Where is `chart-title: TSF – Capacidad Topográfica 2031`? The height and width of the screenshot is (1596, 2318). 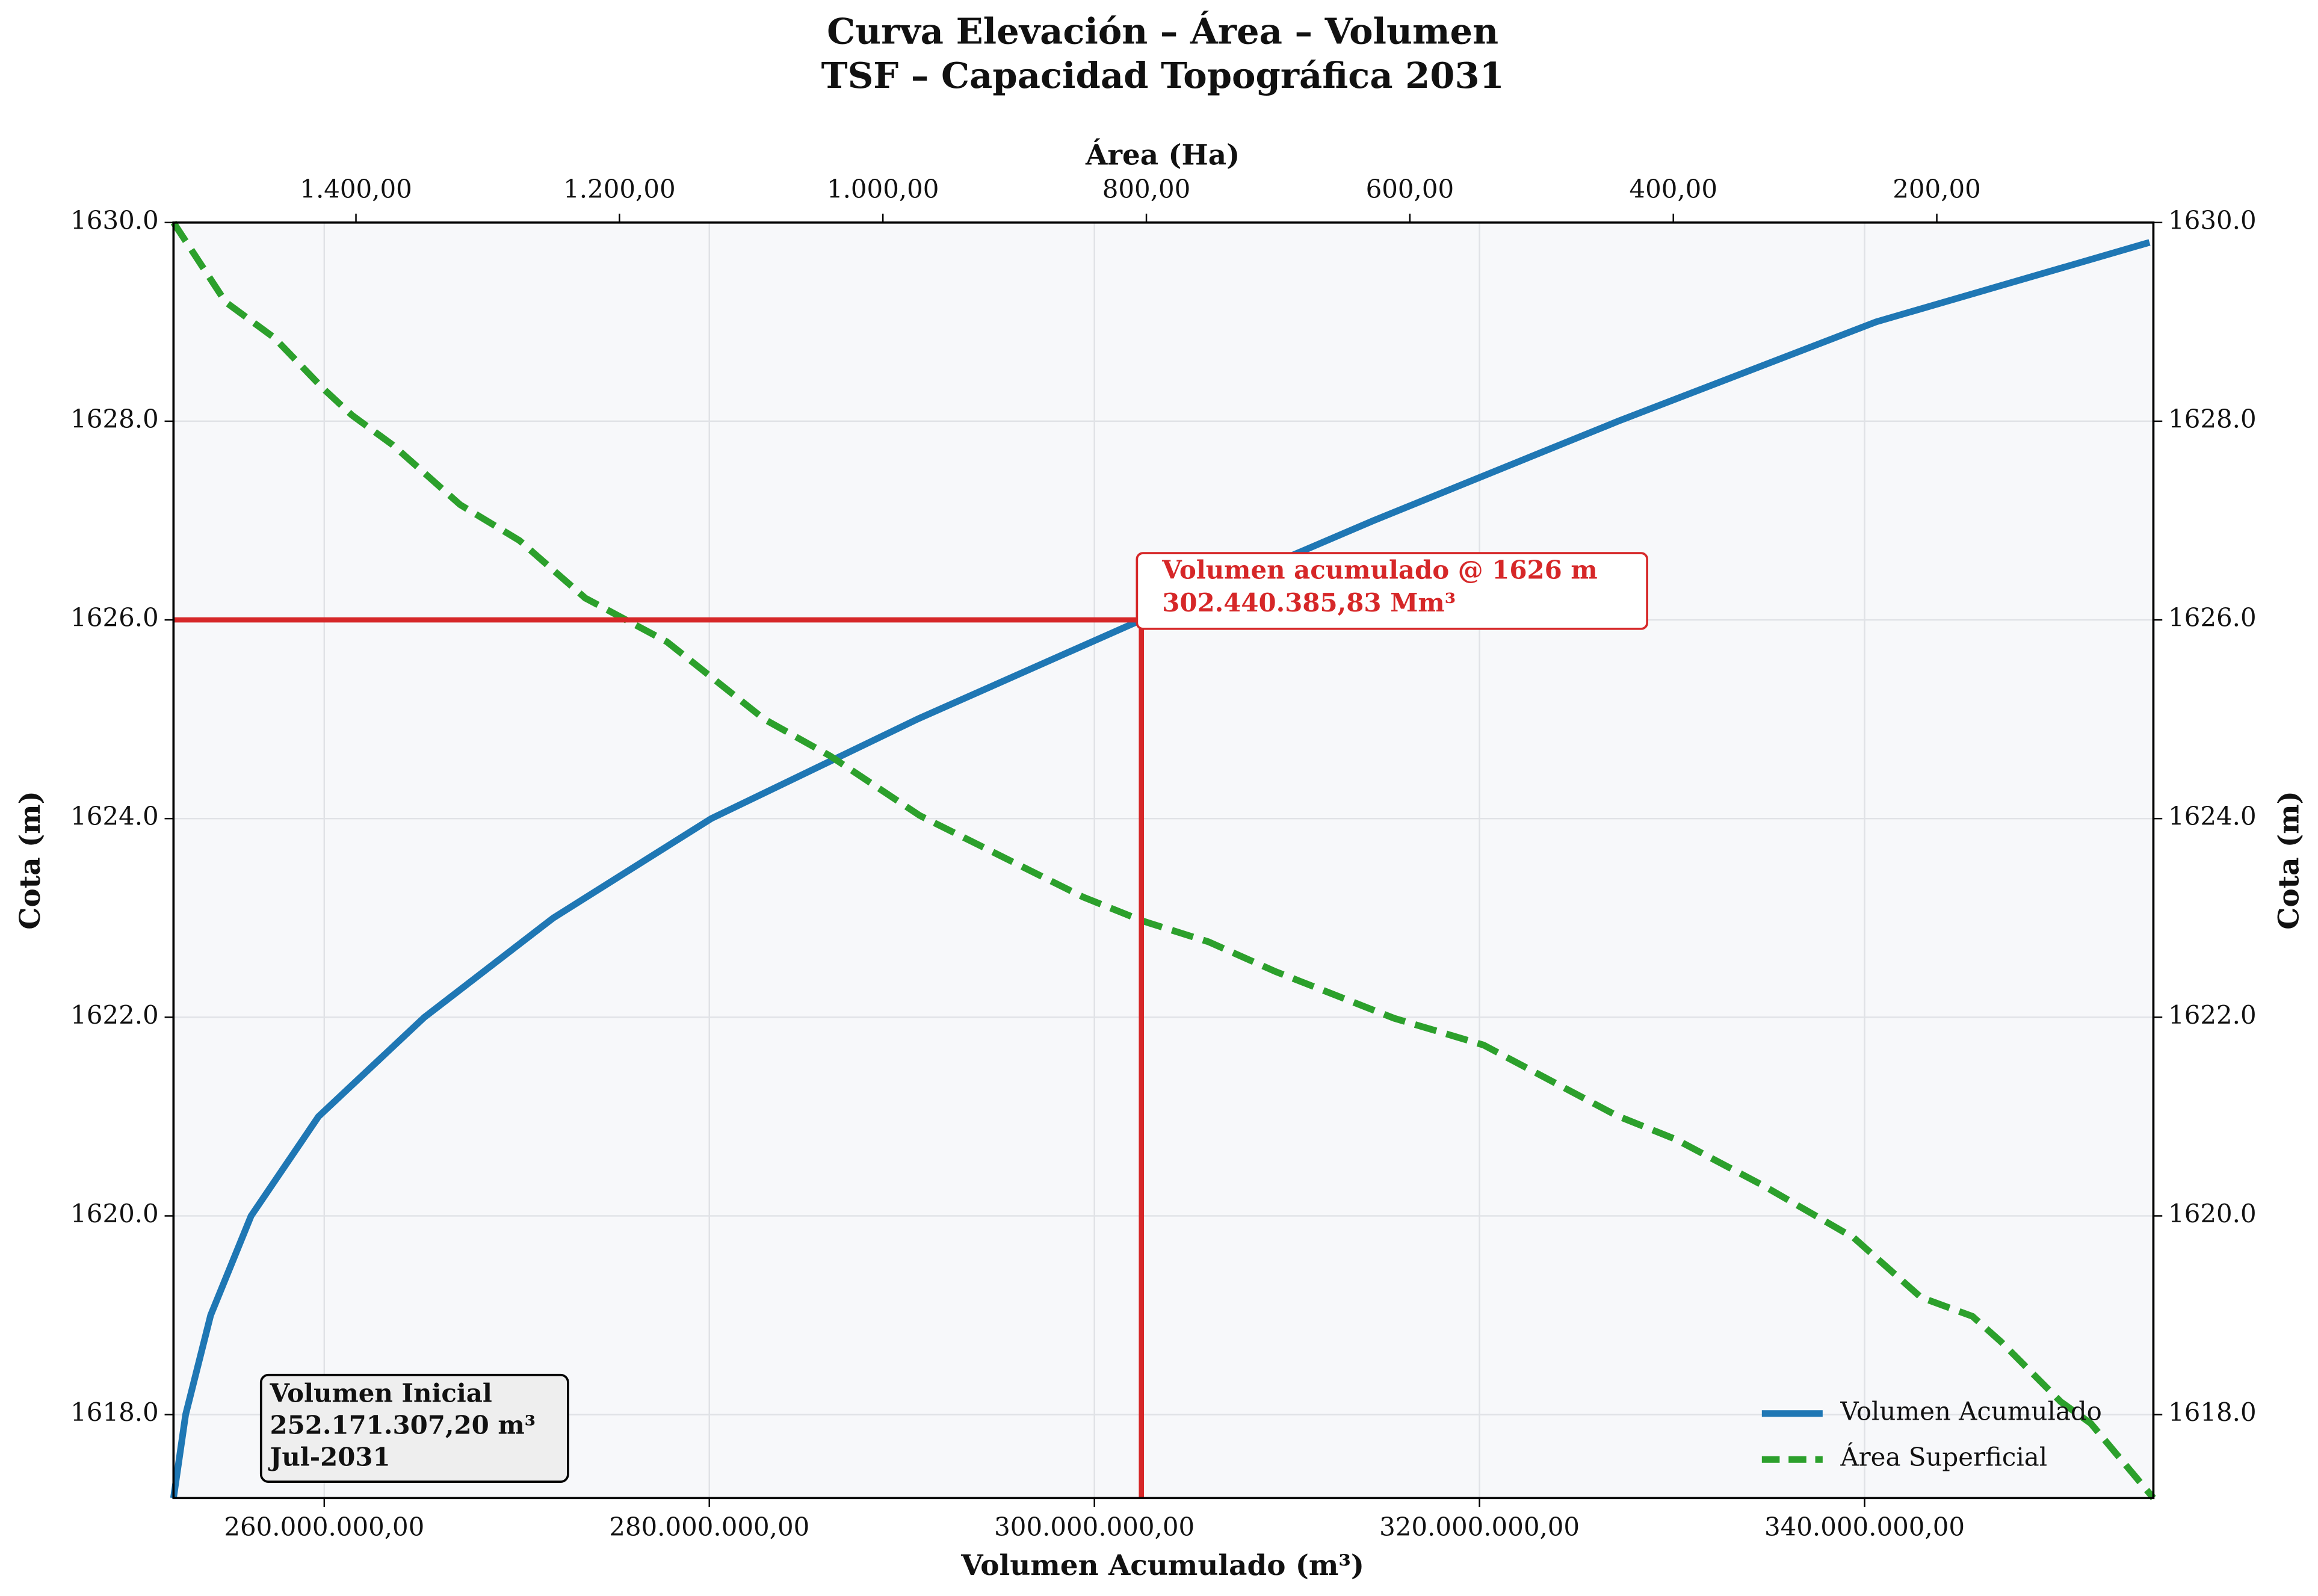
chart-title: TSF – Capacidad Topográfica 2031 is located at coordinates (1163, 75).